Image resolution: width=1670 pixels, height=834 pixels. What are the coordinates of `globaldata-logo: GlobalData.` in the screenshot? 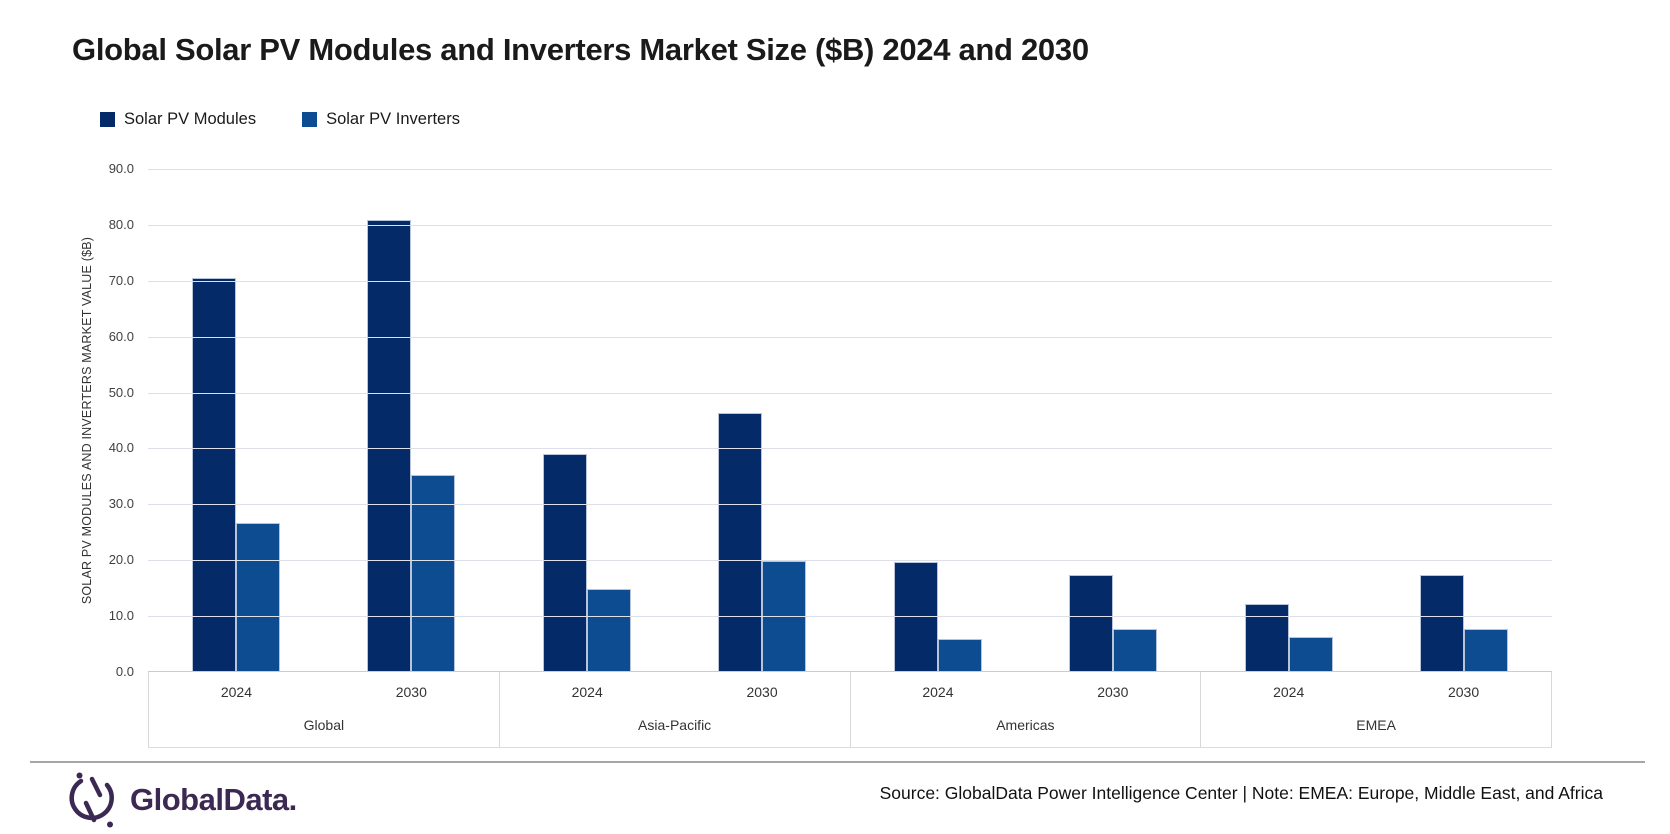 It's located at (181, 800).